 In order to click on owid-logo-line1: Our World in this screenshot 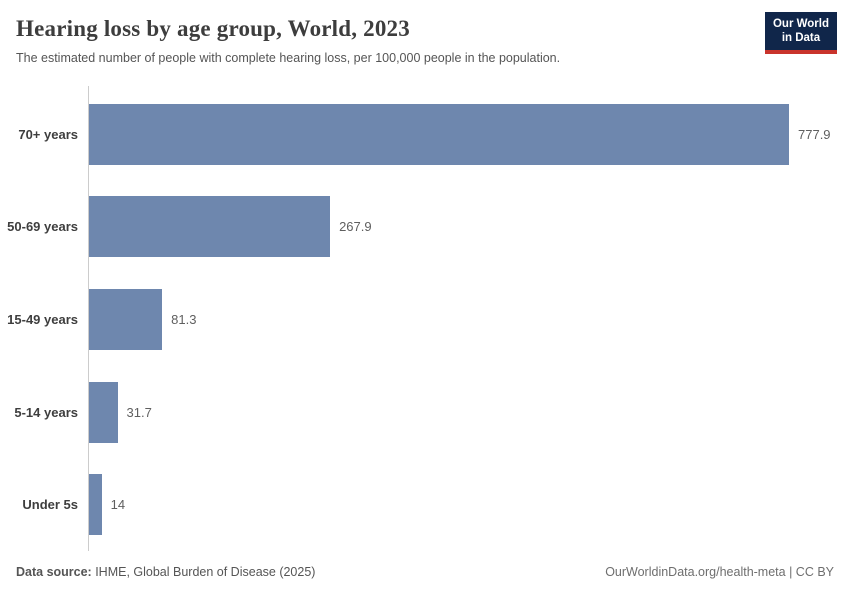, I will do `click(800, 24)`.